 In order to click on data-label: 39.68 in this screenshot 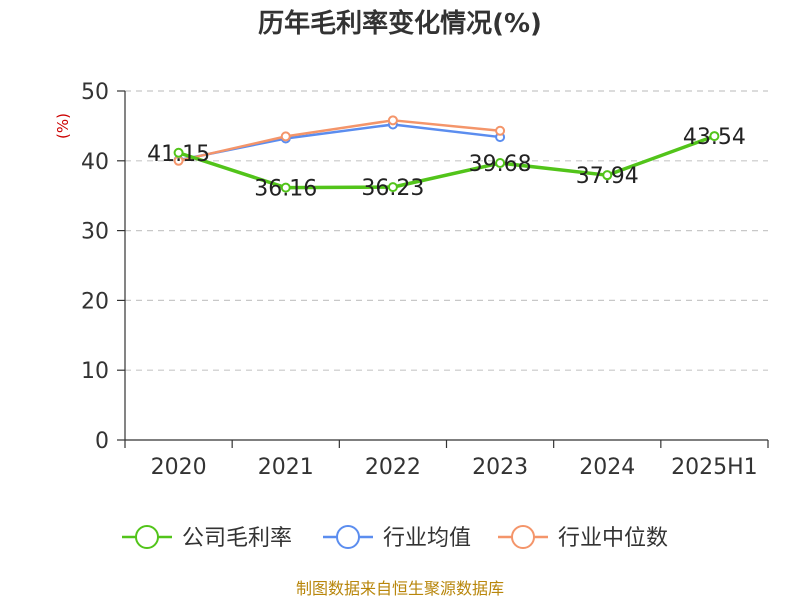, I will do `click(500, 164)`.